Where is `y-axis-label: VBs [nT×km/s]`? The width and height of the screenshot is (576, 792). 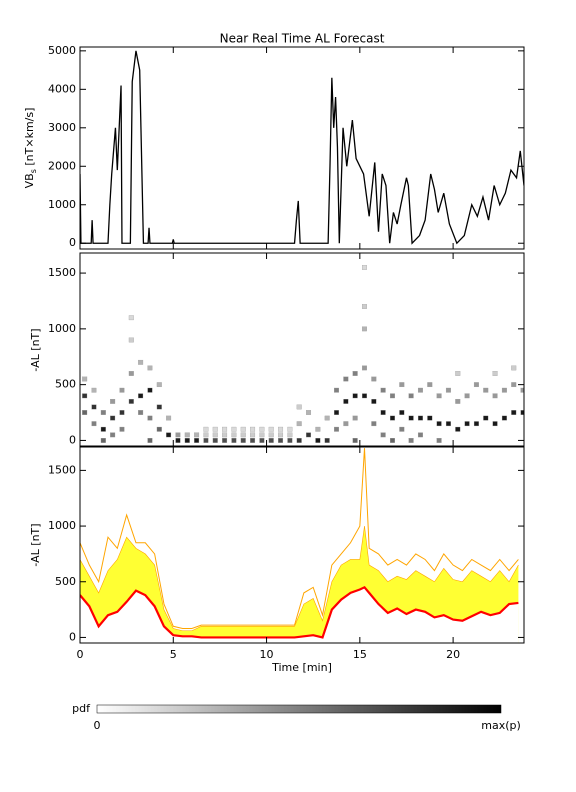 y-axis-label: VBs [nT×km/s] is located at coordinates (30, 148).